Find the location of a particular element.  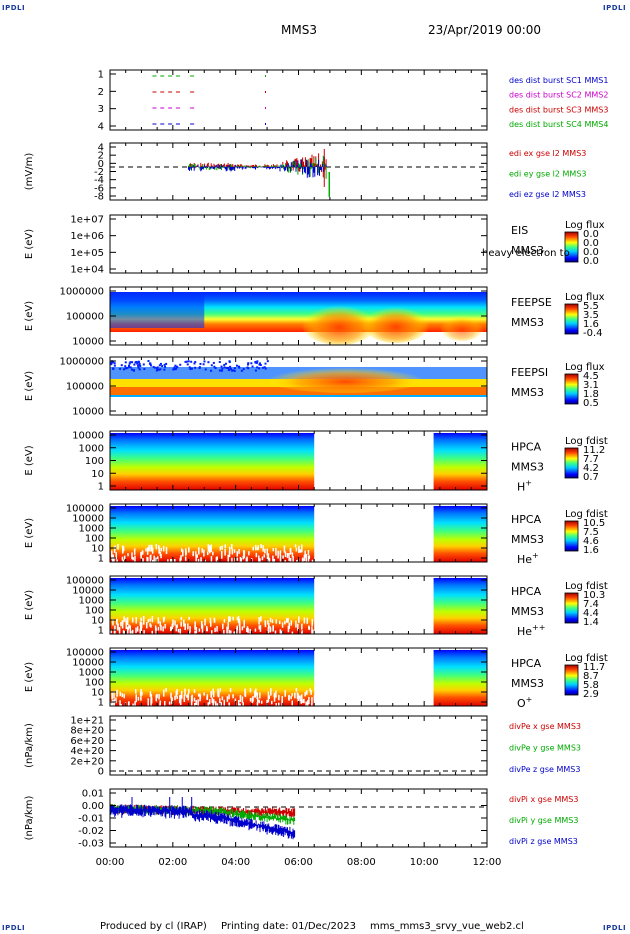

y-tick-label: 1000 is located at coordinates (91, 448).